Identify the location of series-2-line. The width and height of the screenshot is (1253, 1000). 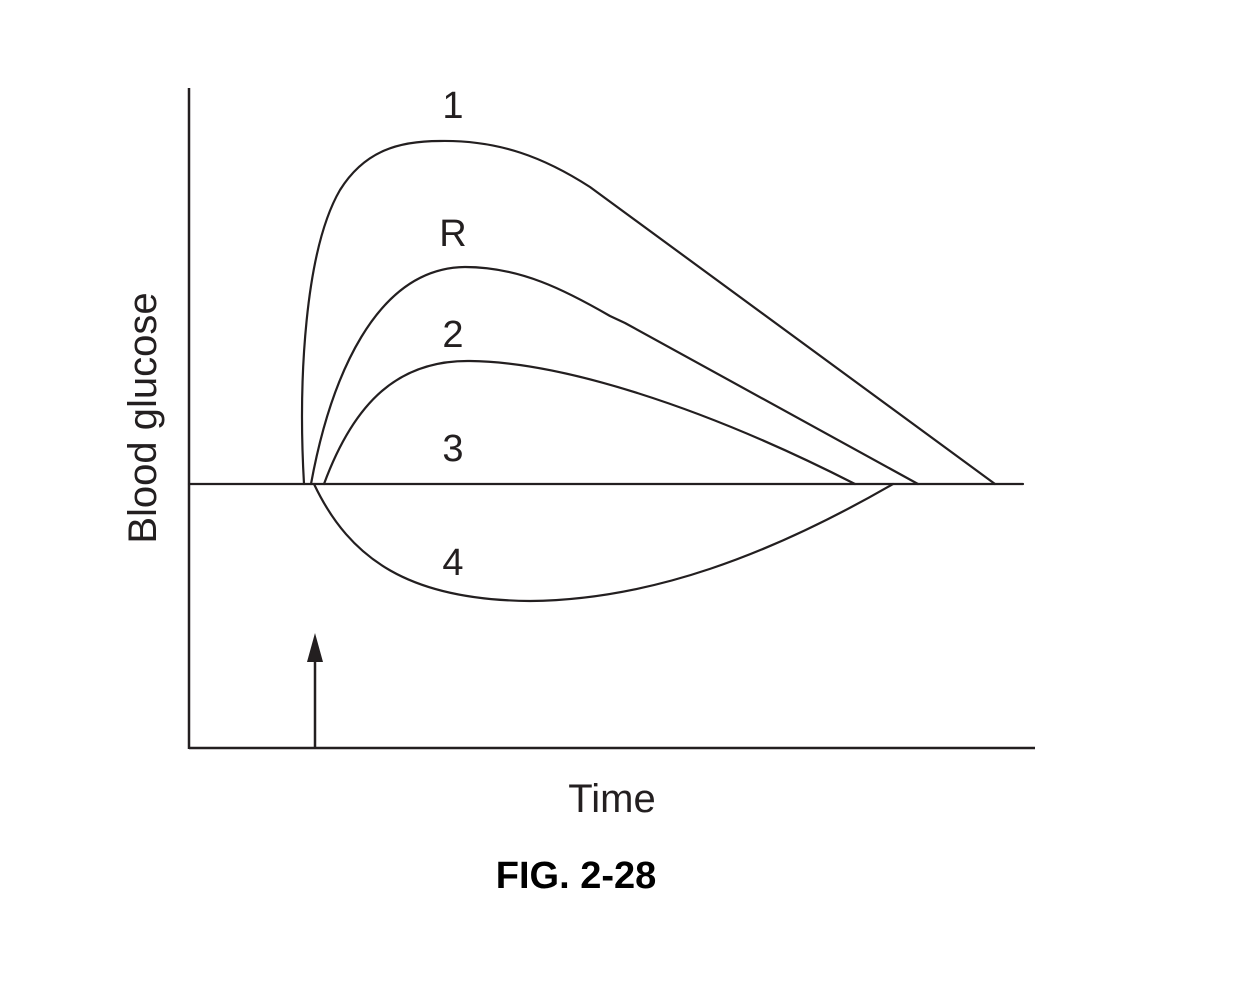
(589, 422).